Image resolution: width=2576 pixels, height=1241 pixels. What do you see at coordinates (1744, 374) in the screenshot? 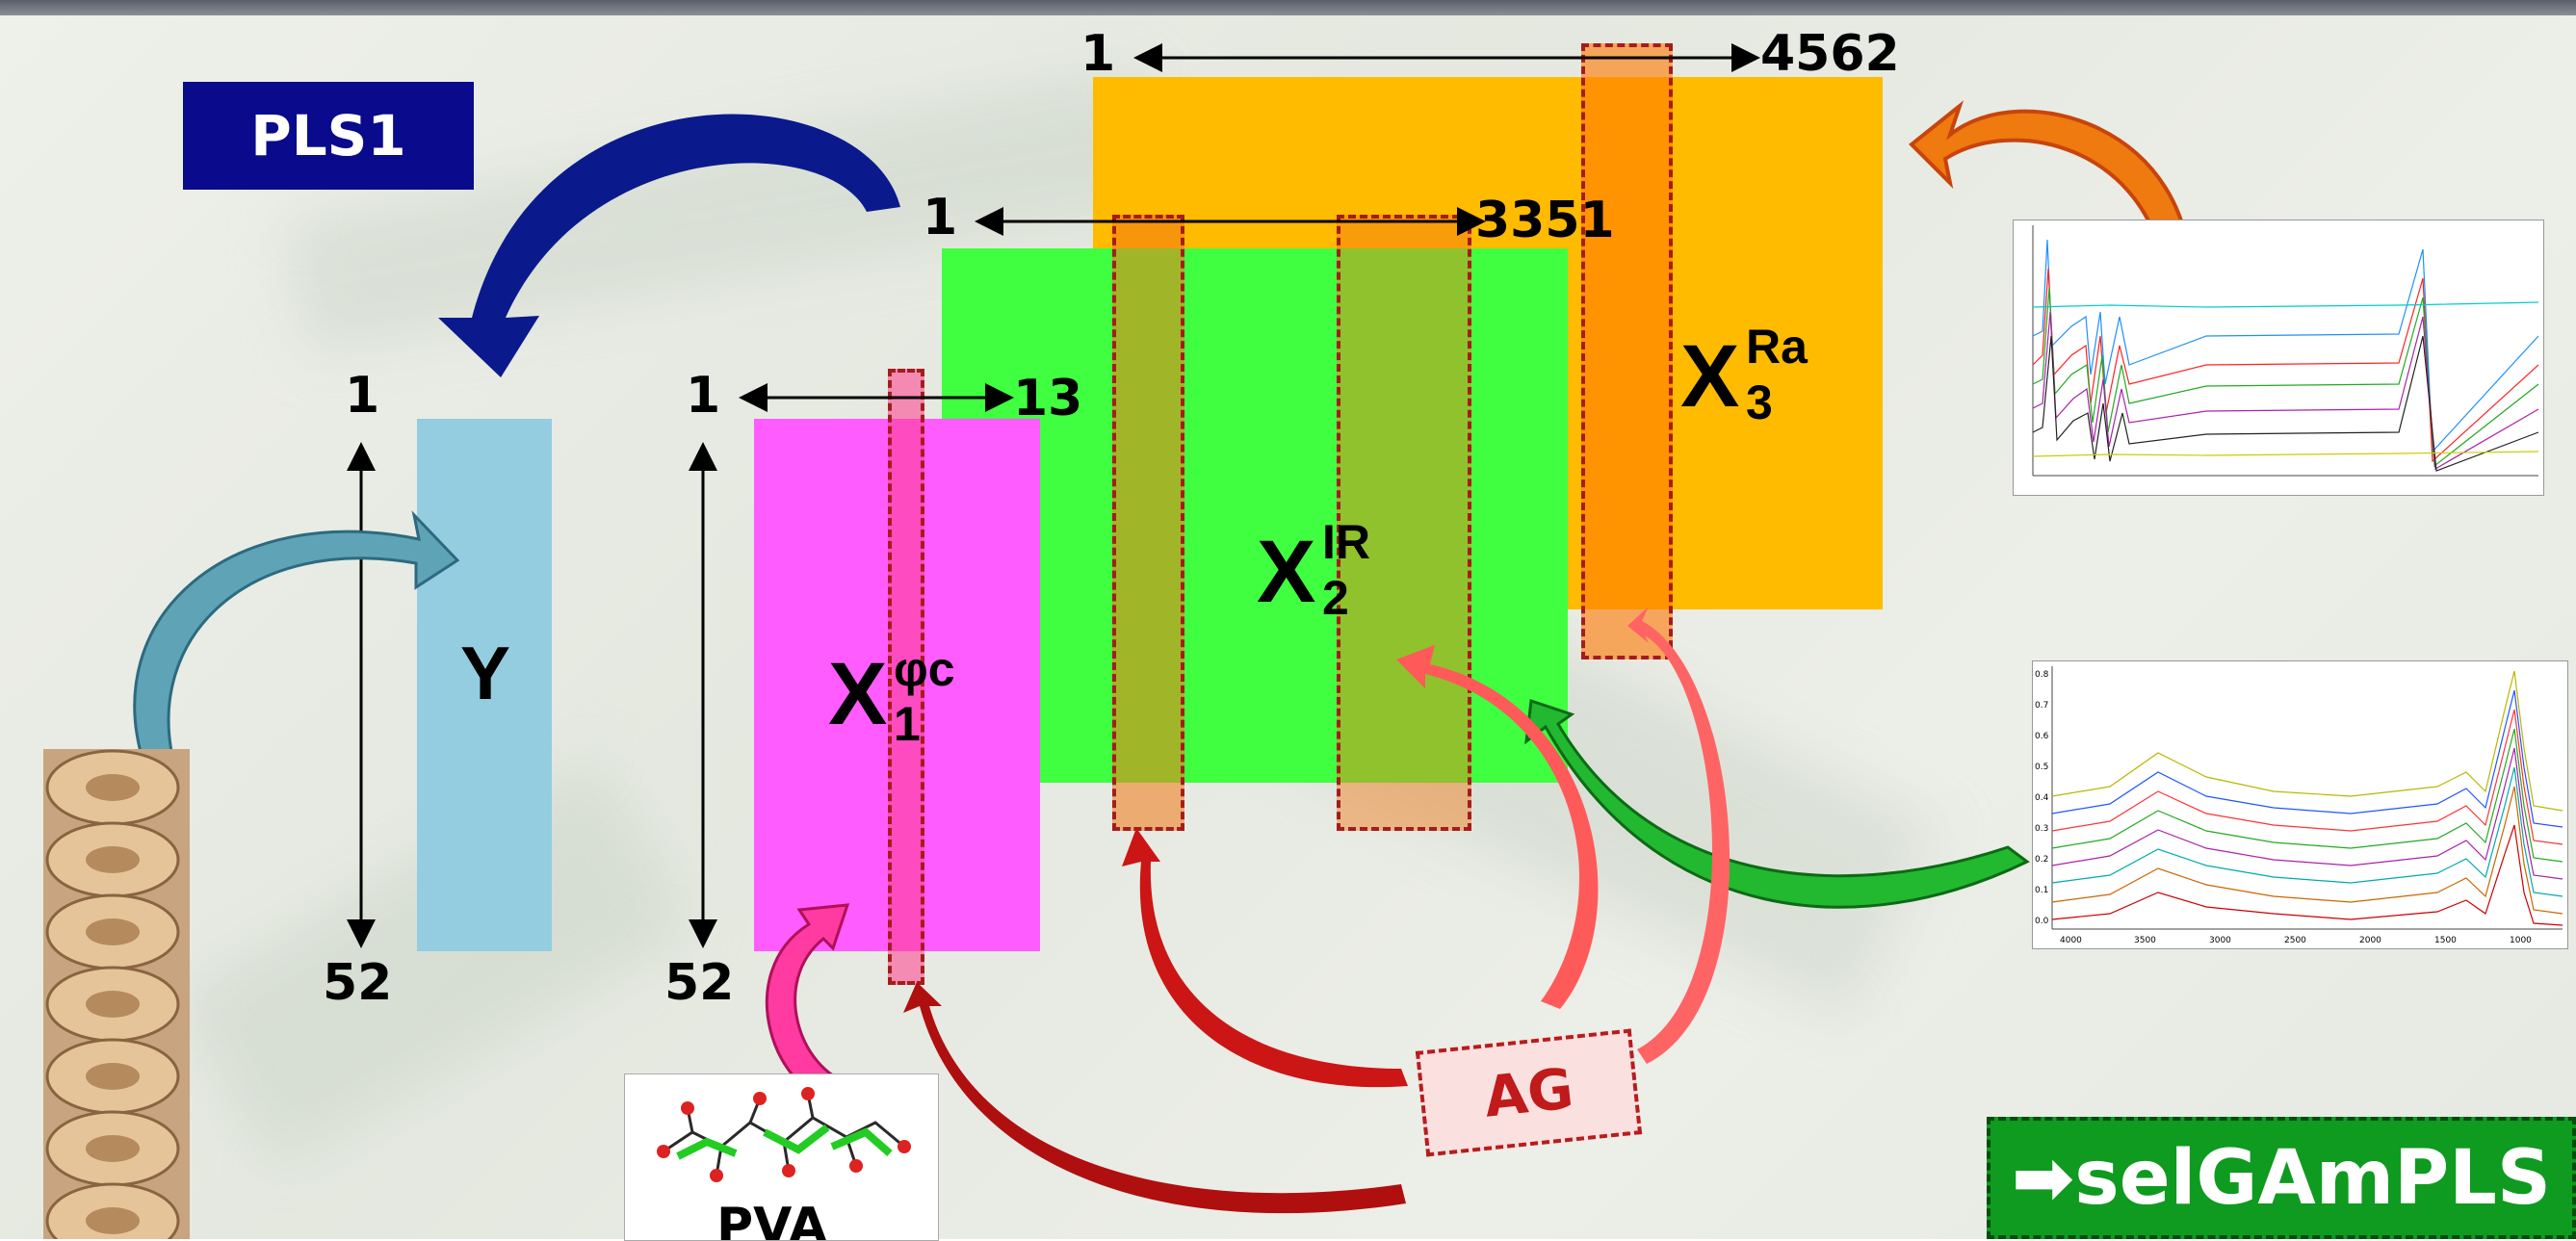
I see `x3-label: X Ra 3` at bounding box center [1744, 374].